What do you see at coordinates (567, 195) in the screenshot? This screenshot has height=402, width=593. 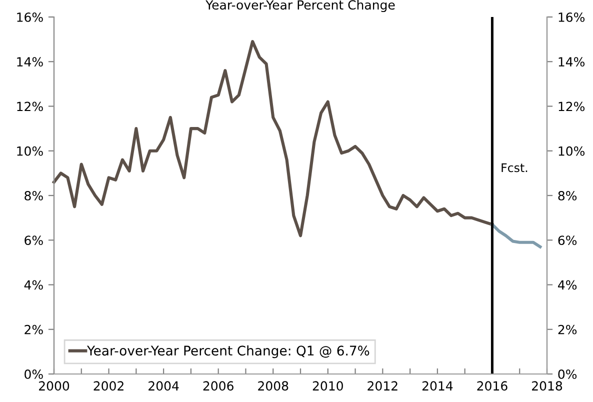 I see `y2-tick-label: 8%` at bounding box center [567, 195].